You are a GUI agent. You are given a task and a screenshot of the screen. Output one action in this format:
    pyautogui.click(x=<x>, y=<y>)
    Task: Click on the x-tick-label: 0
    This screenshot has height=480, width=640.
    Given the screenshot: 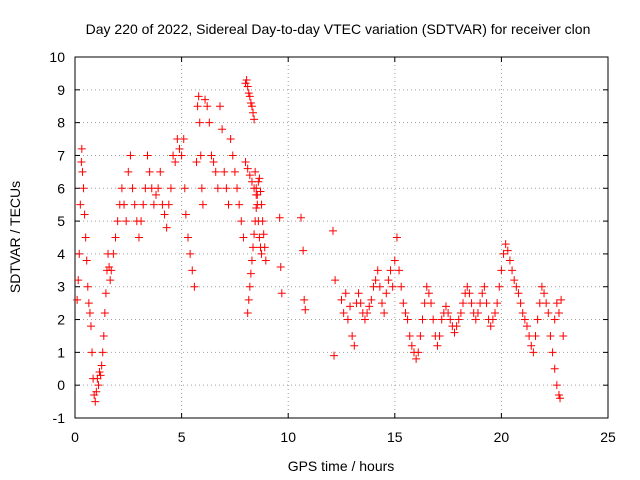 What is the action you would take?
    pyautogui.click(x=75, y=437)
    